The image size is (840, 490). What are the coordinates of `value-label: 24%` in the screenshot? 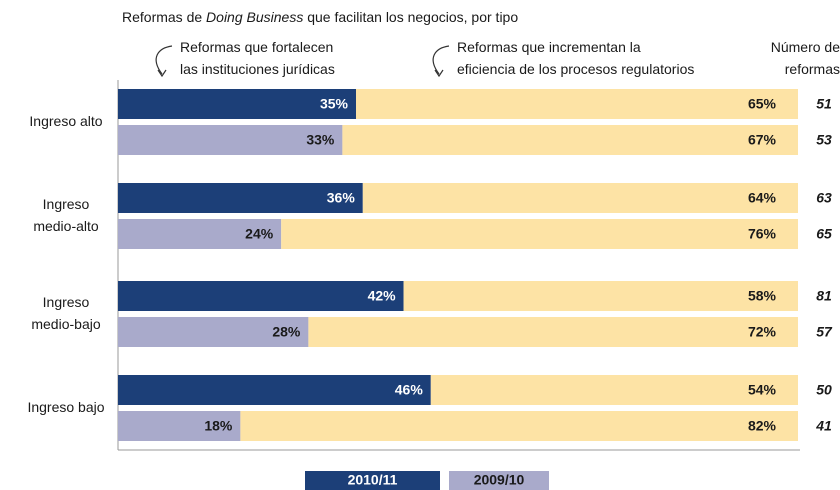 It's located at (259, 234).